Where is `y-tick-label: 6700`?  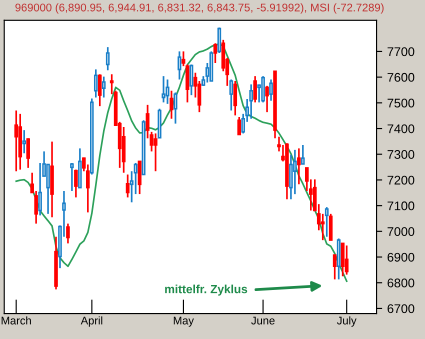 y-tick-label: 6700 is located at coordinates (401, 309).